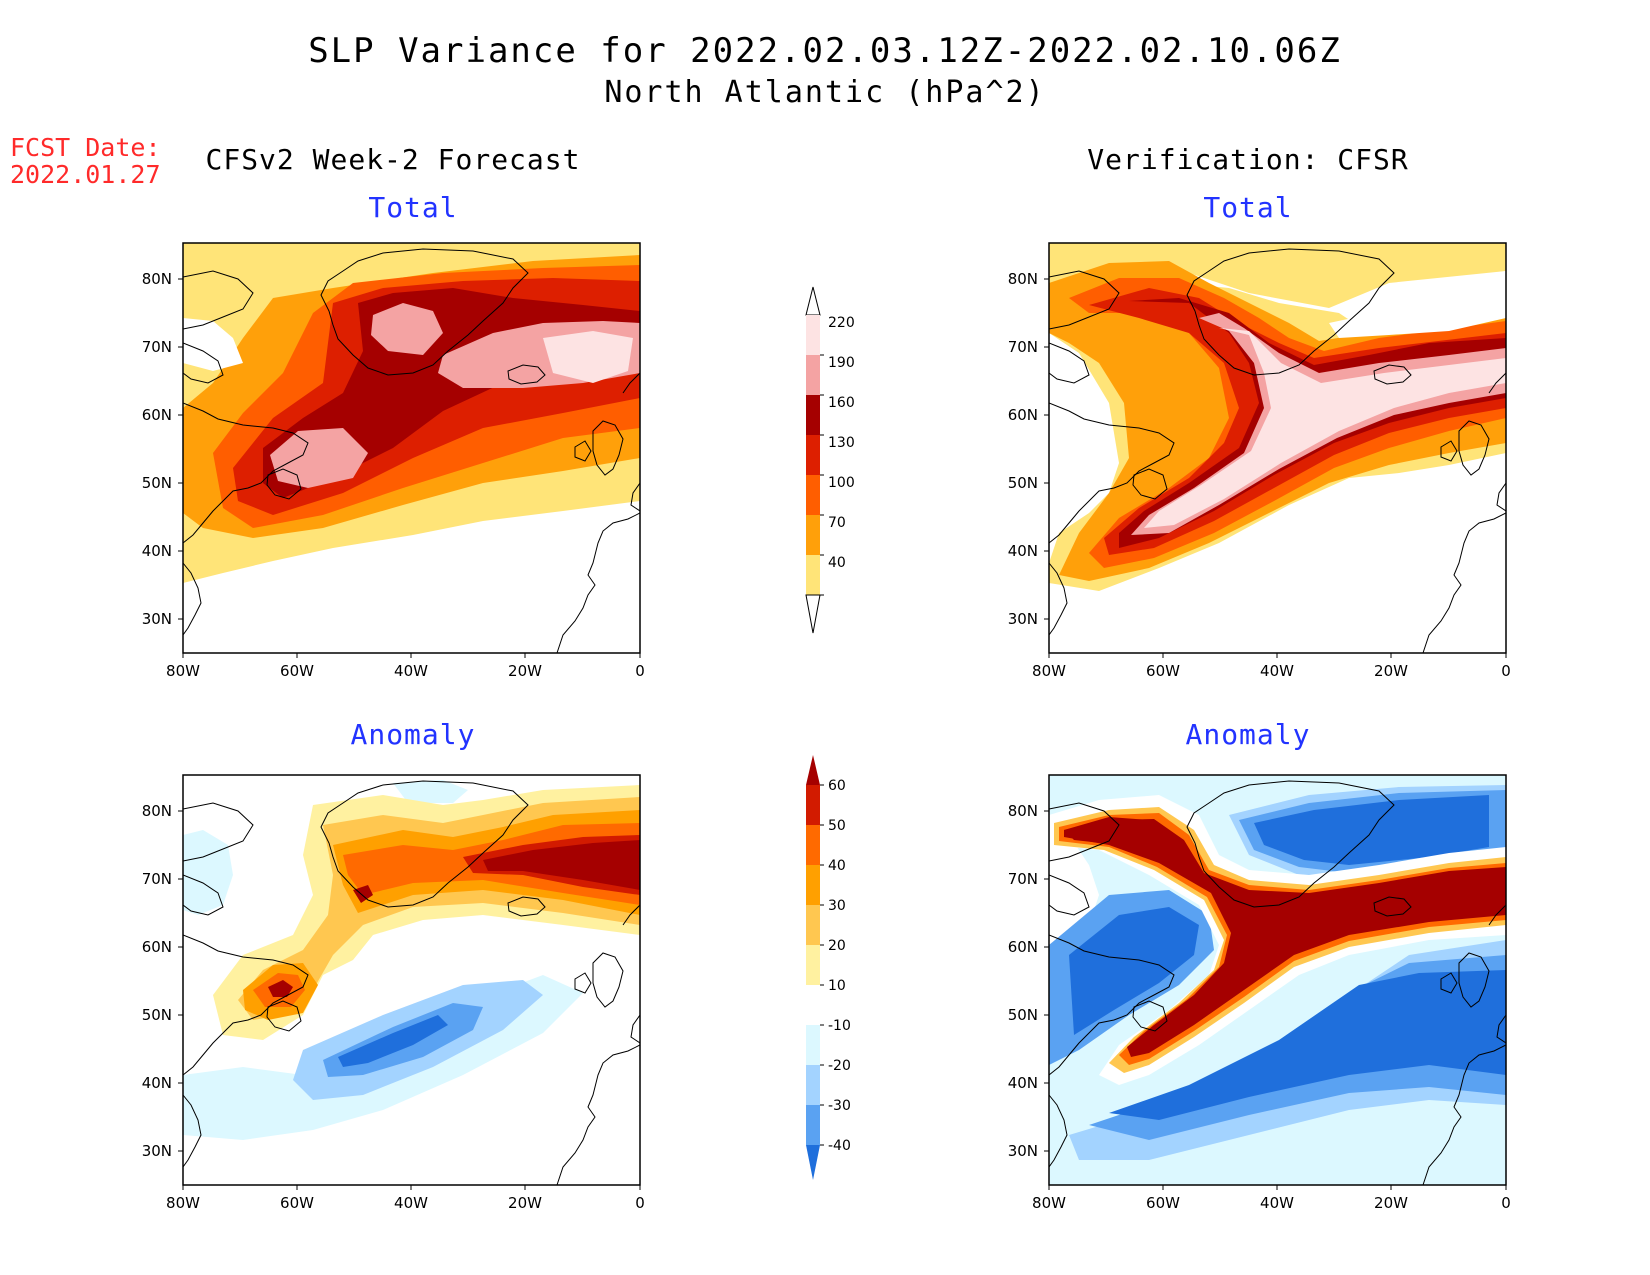 The width and height of the screenshot is (1650, 1275). What do you see at coordinates (413, 734) in the screenshot?
I see `forecast-anomaly-title: Anomaly` at bounding box center [413, 734].